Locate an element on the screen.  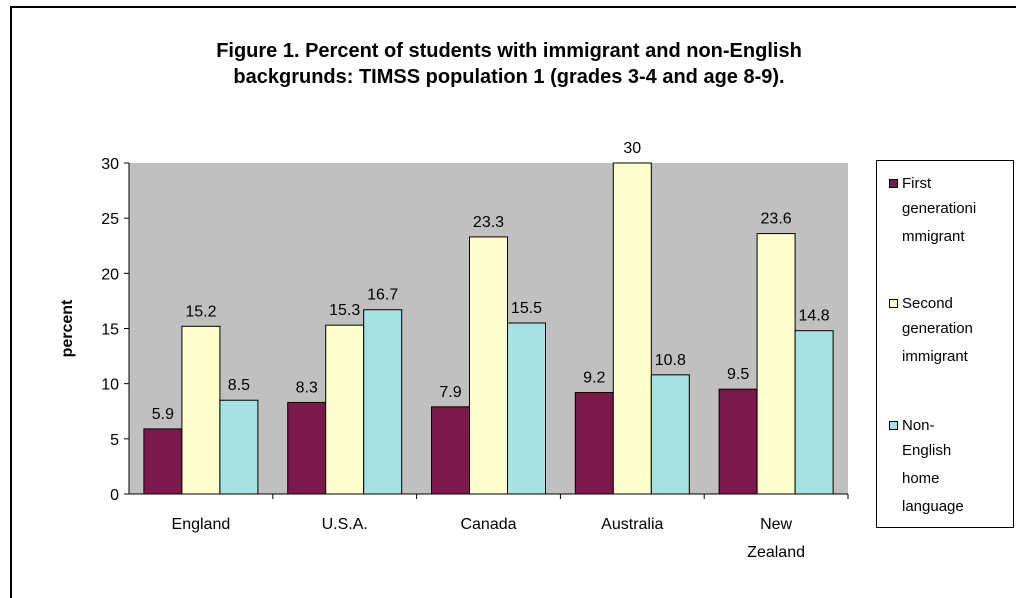
y-axis-label: percent is located at coordinates (67, 328).